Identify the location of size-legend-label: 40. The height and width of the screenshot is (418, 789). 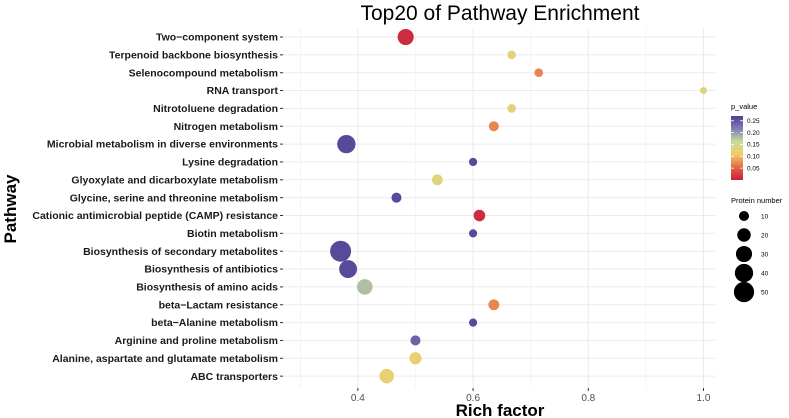
(765, 273).